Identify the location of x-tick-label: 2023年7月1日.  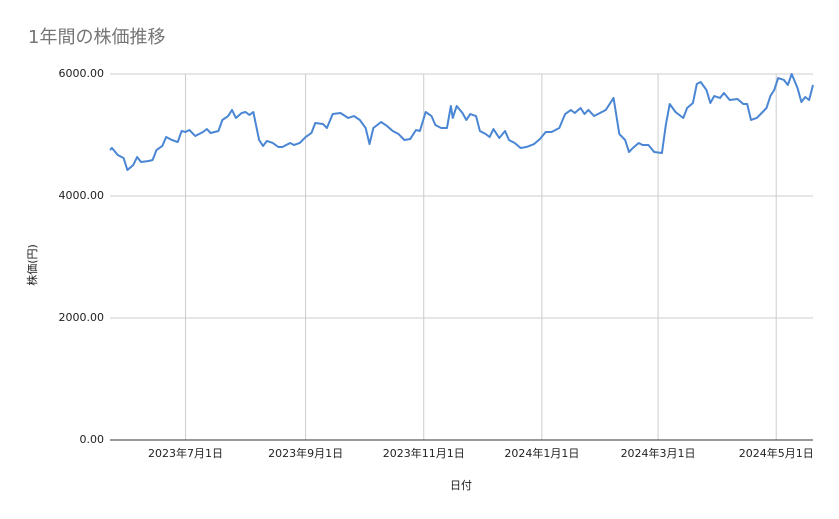
(185, 453).